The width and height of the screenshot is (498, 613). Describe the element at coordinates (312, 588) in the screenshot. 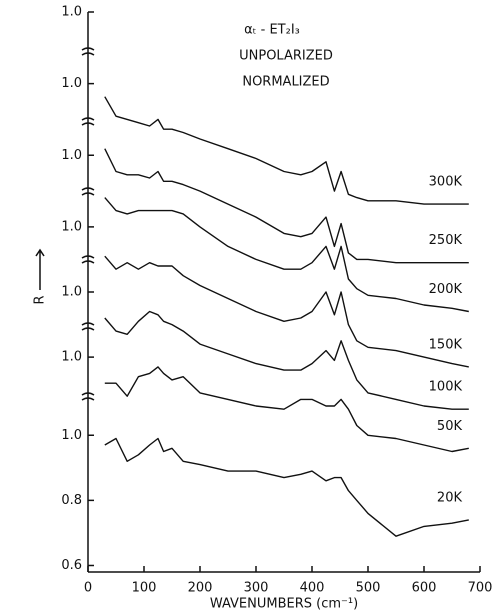

I see `x-tick-label: 400` at that location.